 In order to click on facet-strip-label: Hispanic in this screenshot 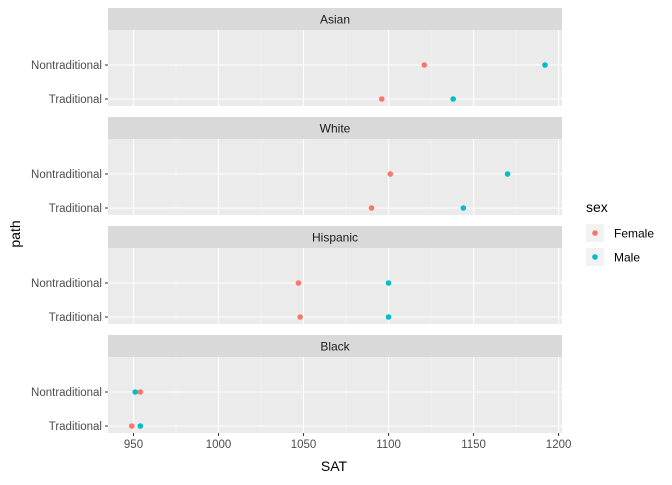, I will do `click(335, 238)`.